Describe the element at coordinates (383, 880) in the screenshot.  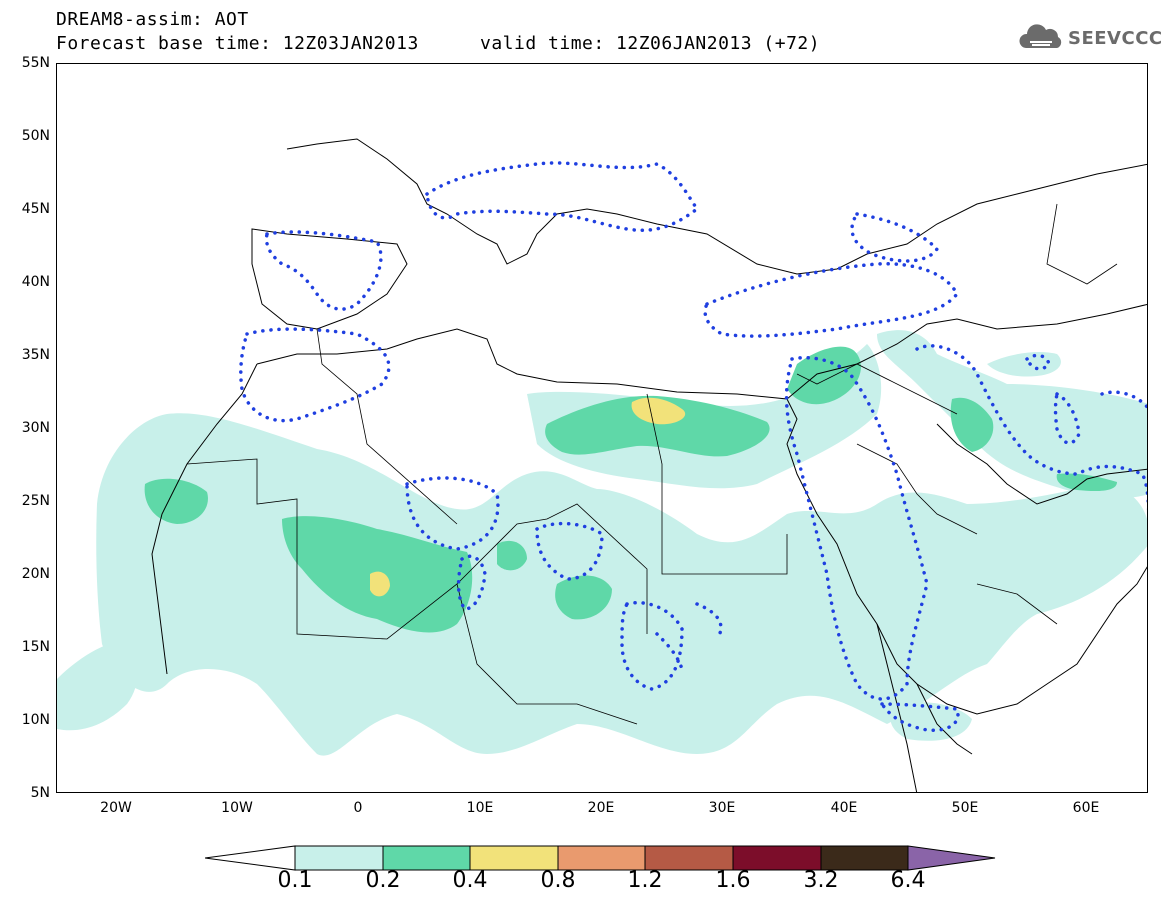
I see `colorbar-label: 0.2` at that location.